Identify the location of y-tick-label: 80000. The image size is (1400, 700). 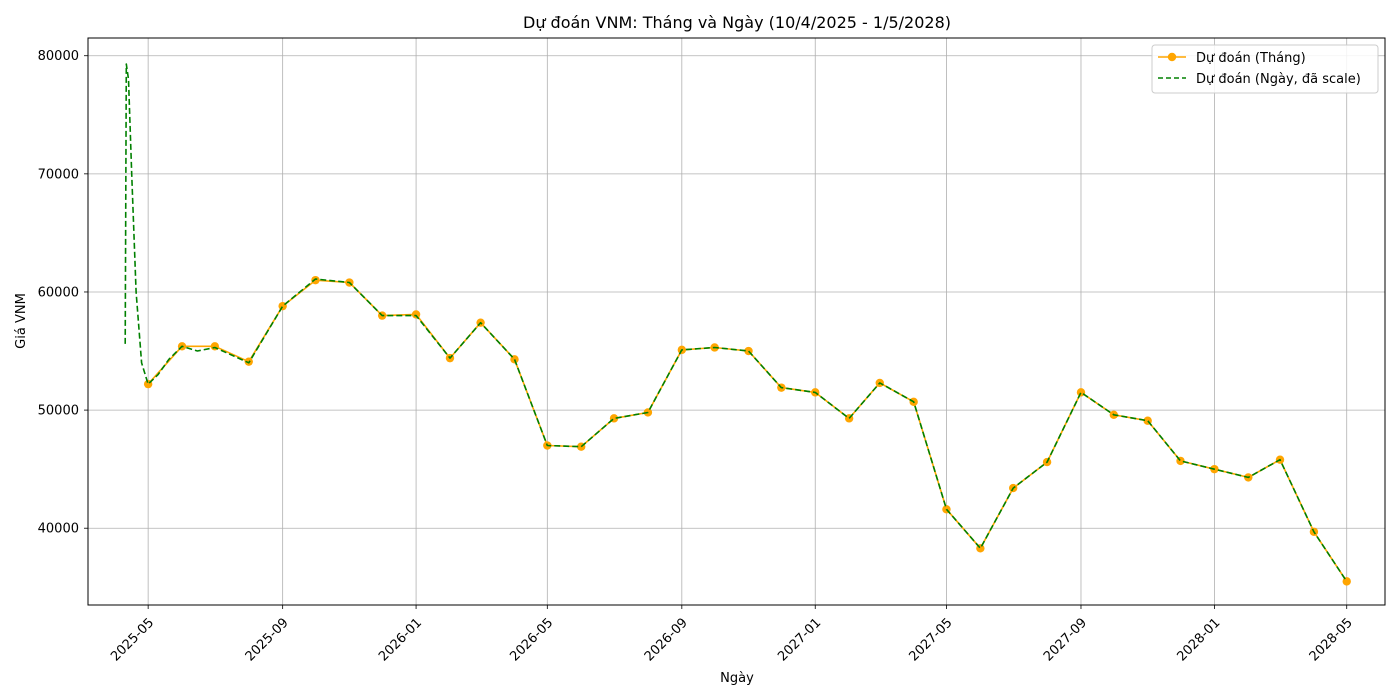
(58, 56).